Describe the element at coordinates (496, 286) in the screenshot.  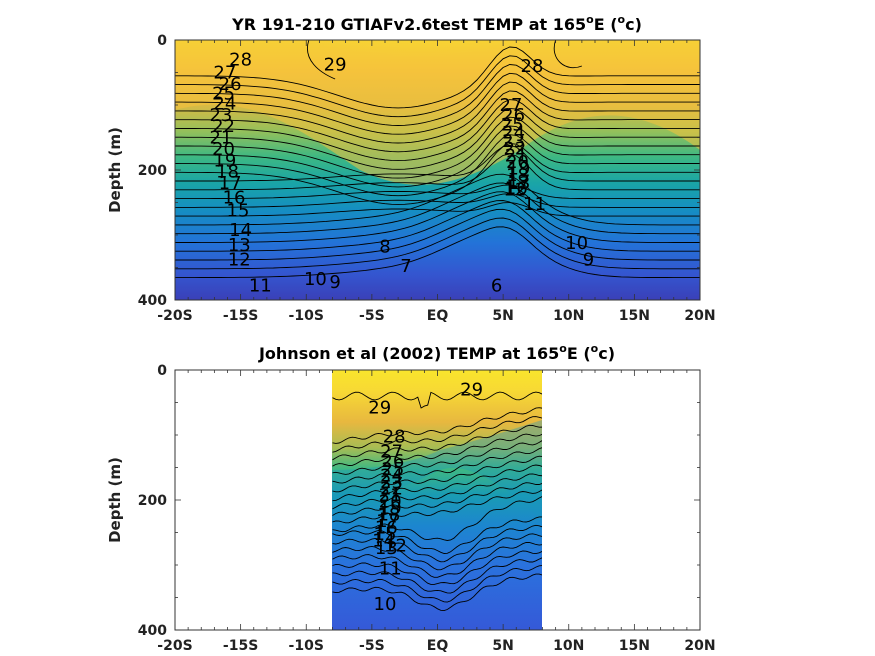
I see `contour-label: 6` at that location.